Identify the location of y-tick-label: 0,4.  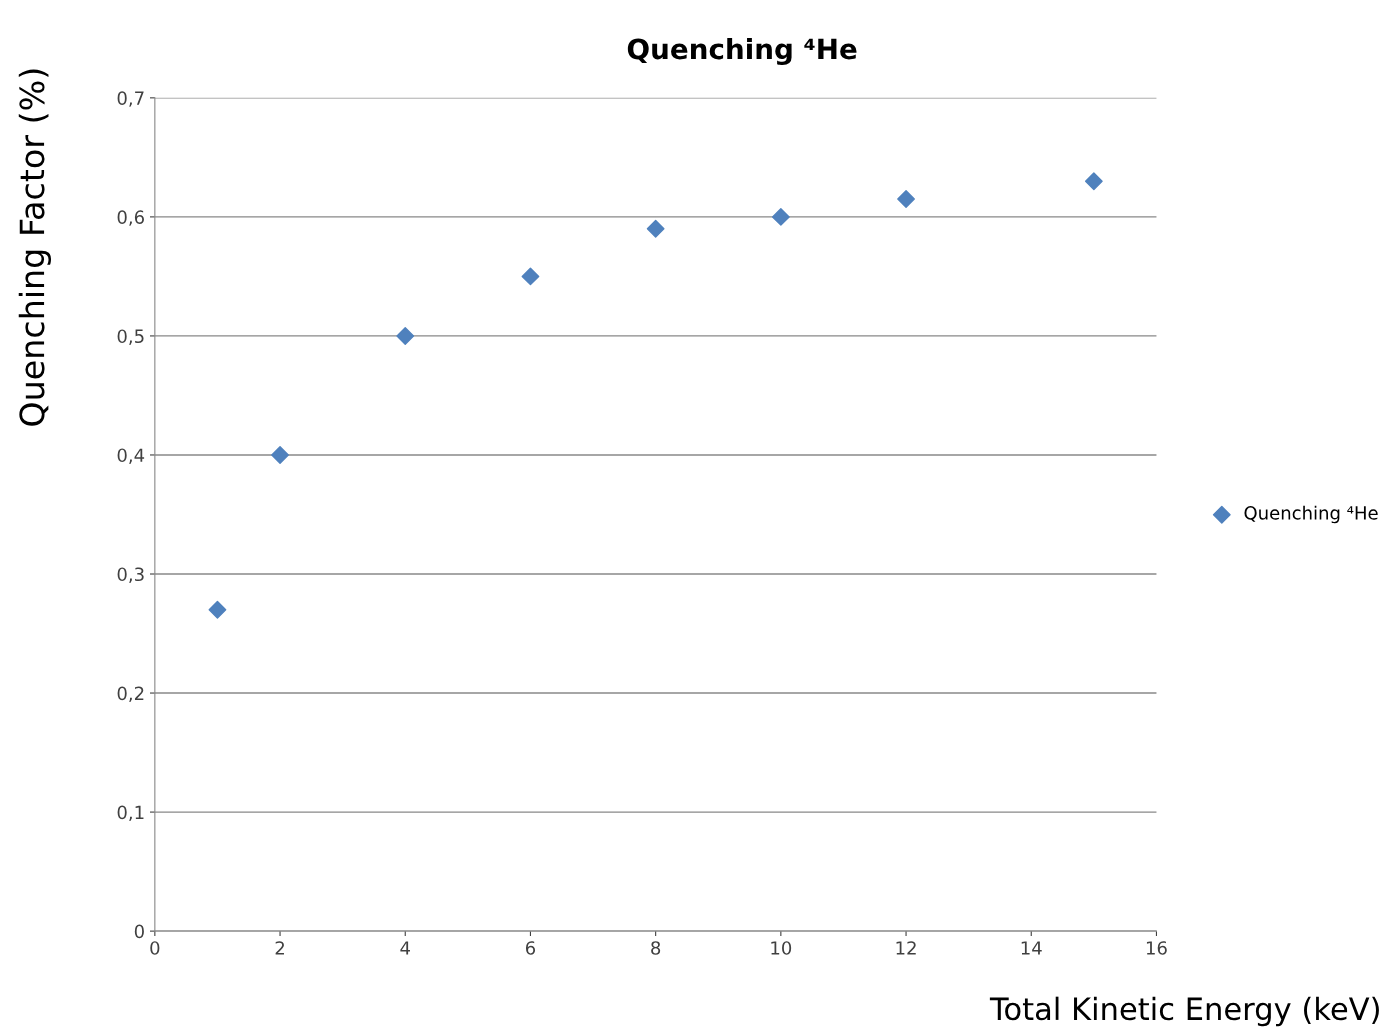
(131, 456).